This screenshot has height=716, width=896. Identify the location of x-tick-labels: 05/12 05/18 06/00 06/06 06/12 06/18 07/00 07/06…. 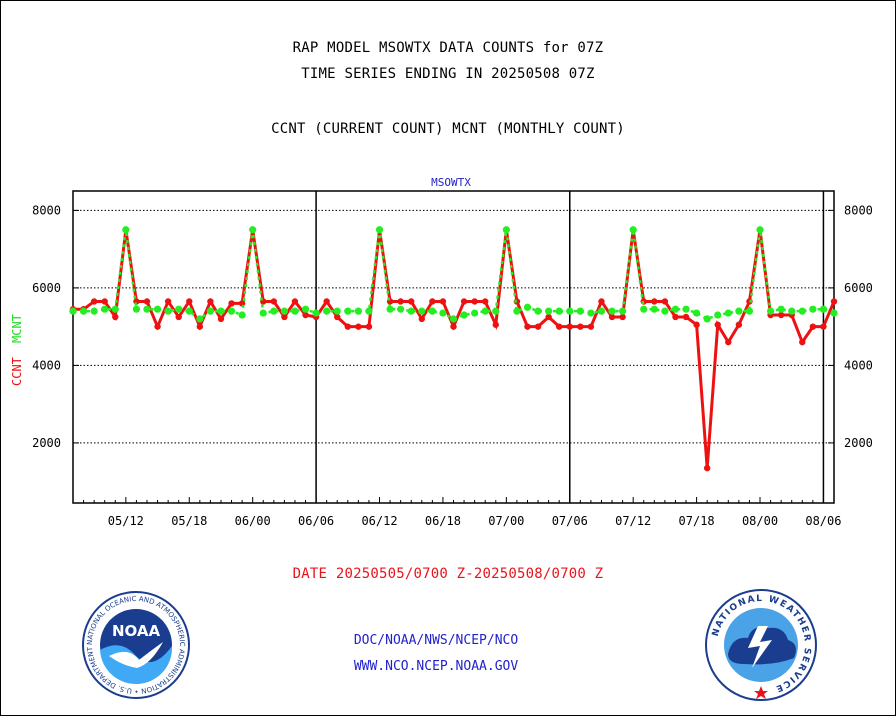
(475, 521).